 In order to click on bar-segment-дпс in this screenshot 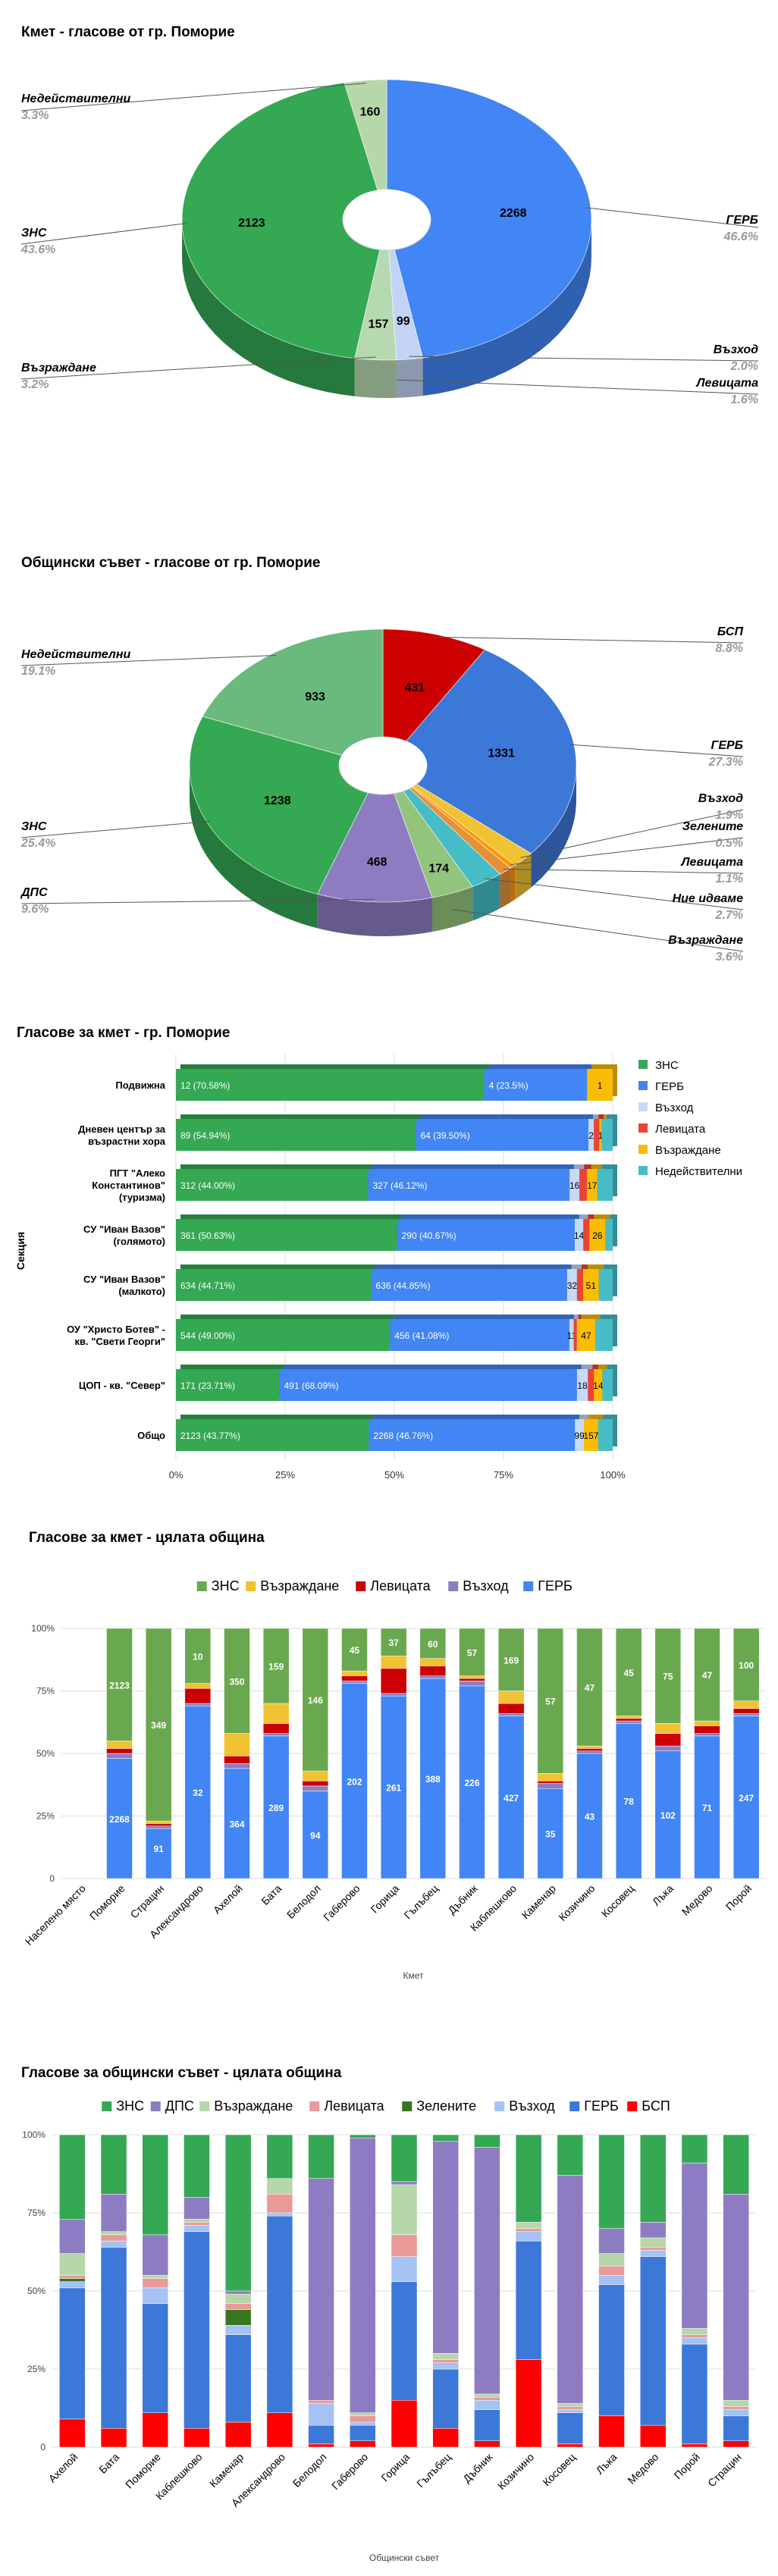, I will do `click(445, 2247)`.